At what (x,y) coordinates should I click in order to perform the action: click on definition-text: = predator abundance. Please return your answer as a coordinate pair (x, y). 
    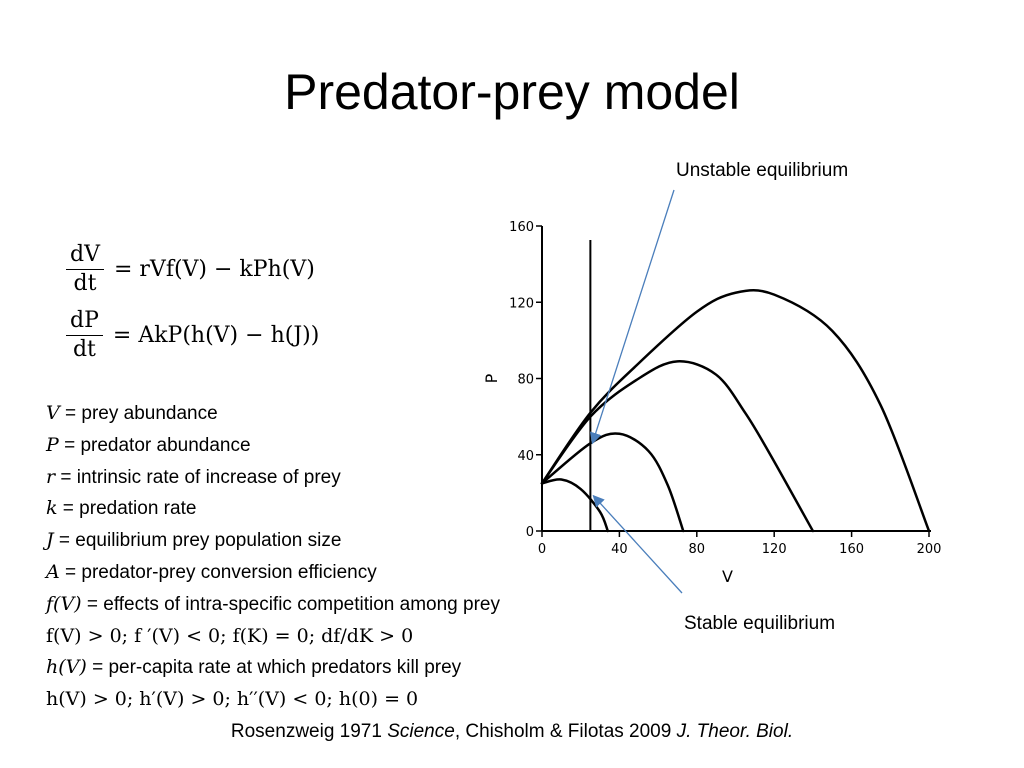
    Looking at the image, I should click on (154, 445).